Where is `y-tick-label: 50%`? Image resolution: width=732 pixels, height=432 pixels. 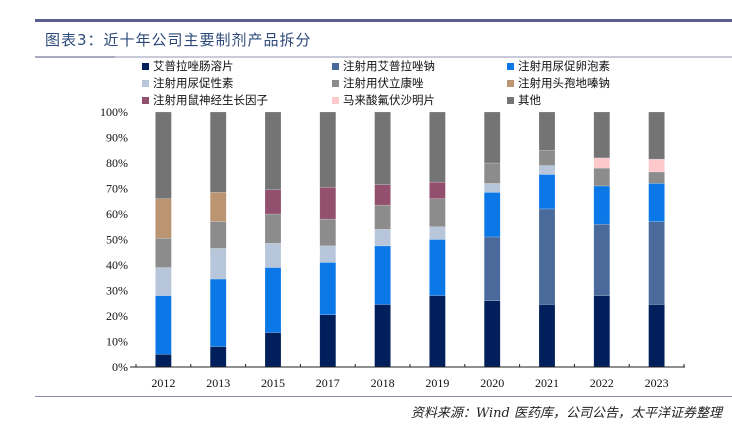
y-tick-label: 50% is located at coordinates (117, 240).